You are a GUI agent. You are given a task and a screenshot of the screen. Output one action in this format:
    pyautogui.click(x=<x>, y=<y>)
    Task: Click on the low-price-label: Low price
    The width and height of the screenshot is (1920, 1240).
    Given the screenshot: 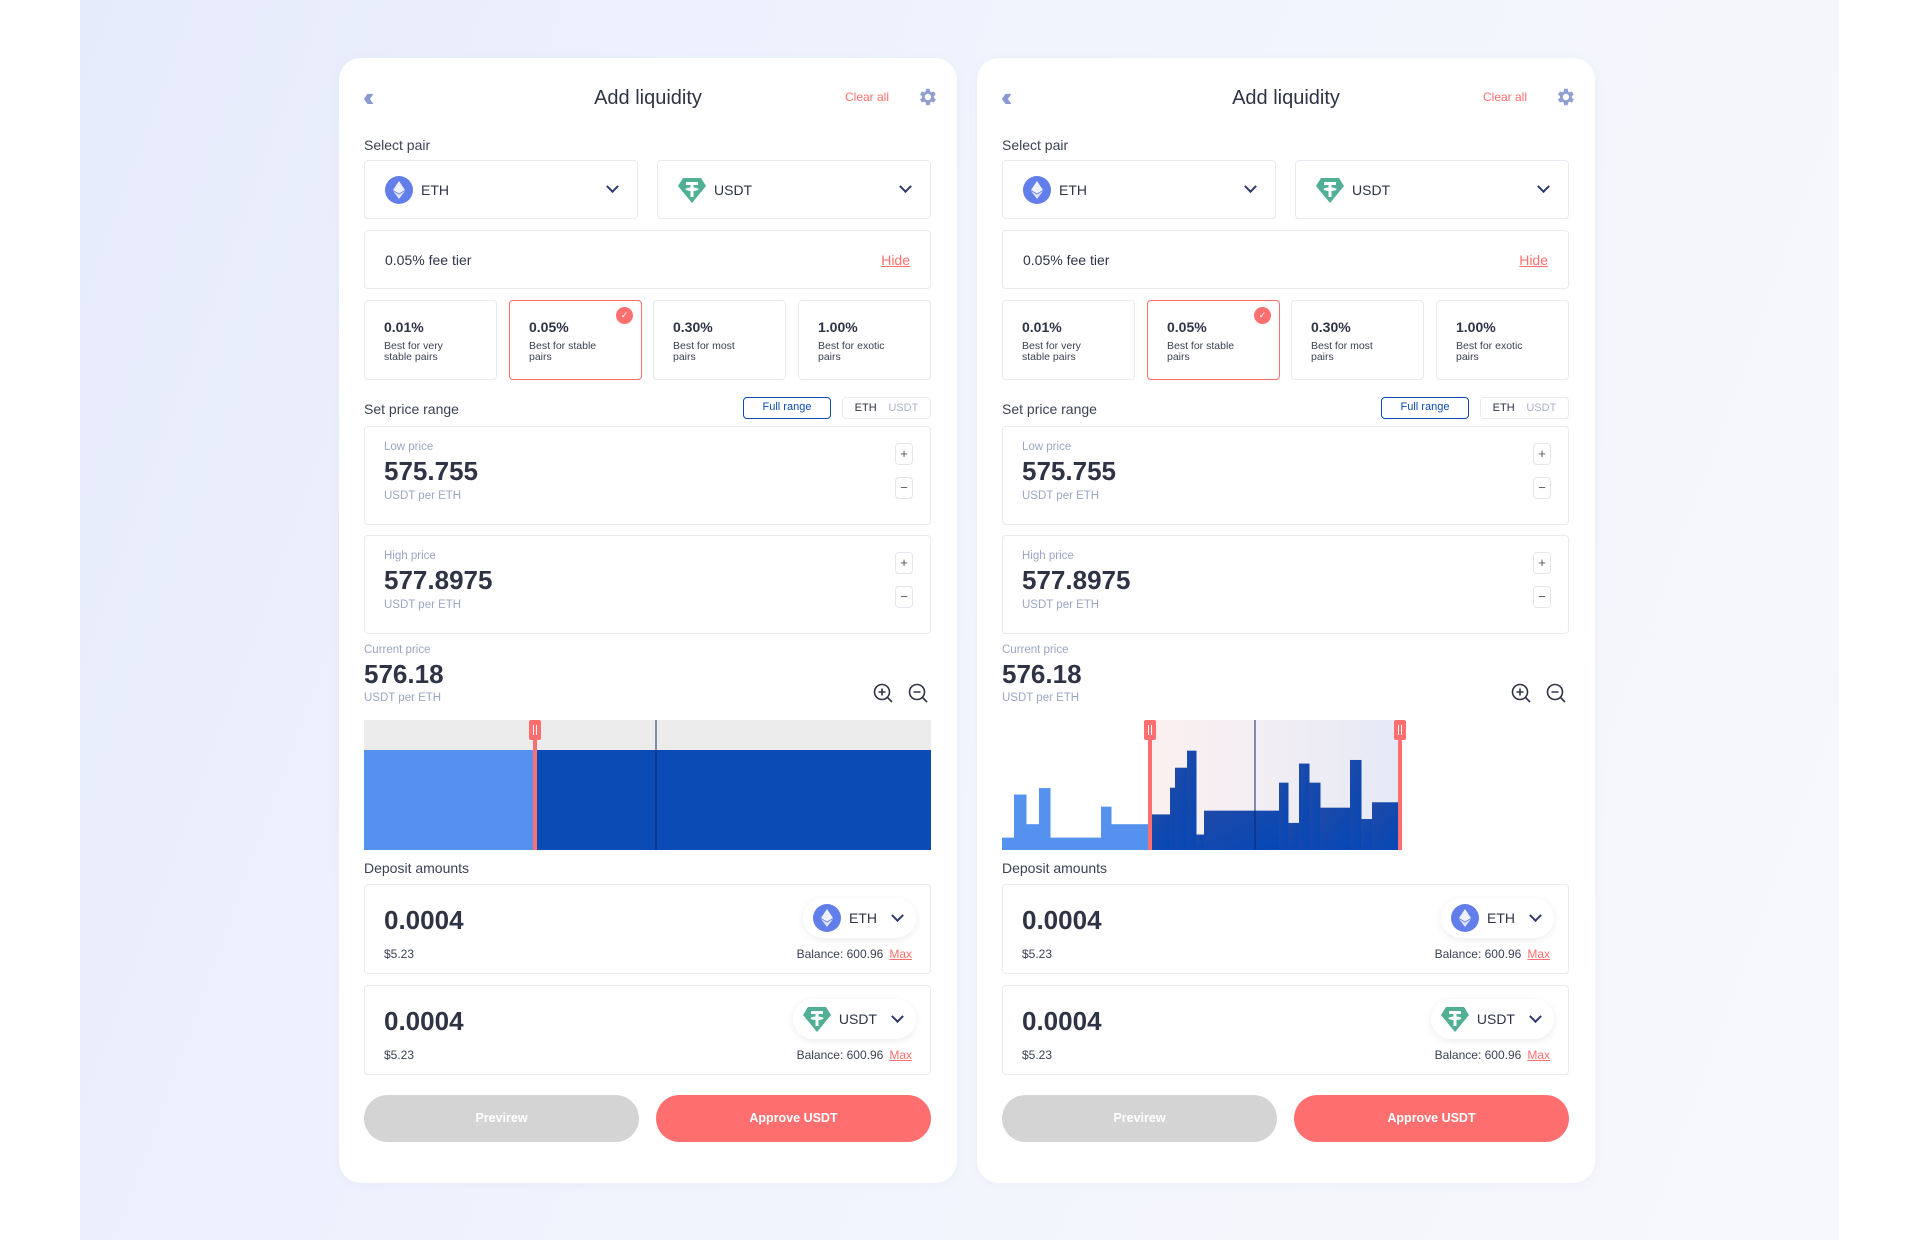 What is the action you would take?
    pyautogui.click(x=409, y=447)
    